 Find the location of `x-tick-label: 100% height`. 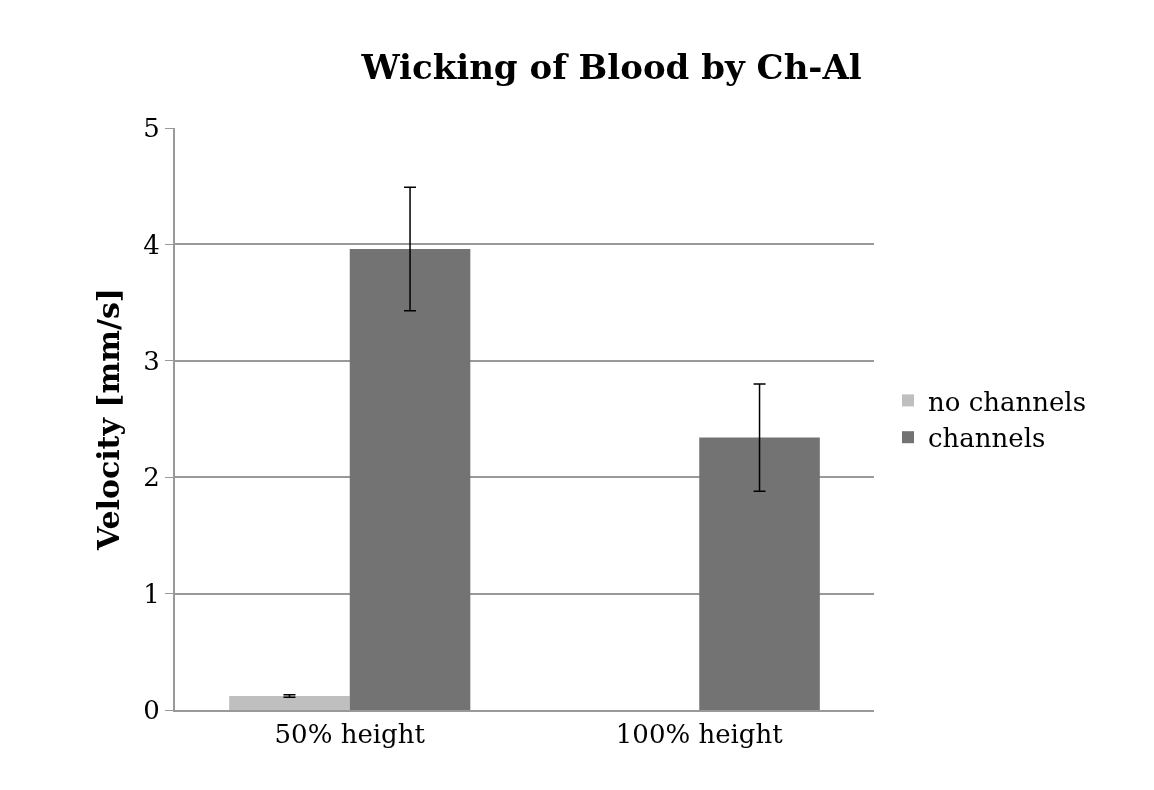

x-tick-label: 100% height is located at coordinates (699, 734).